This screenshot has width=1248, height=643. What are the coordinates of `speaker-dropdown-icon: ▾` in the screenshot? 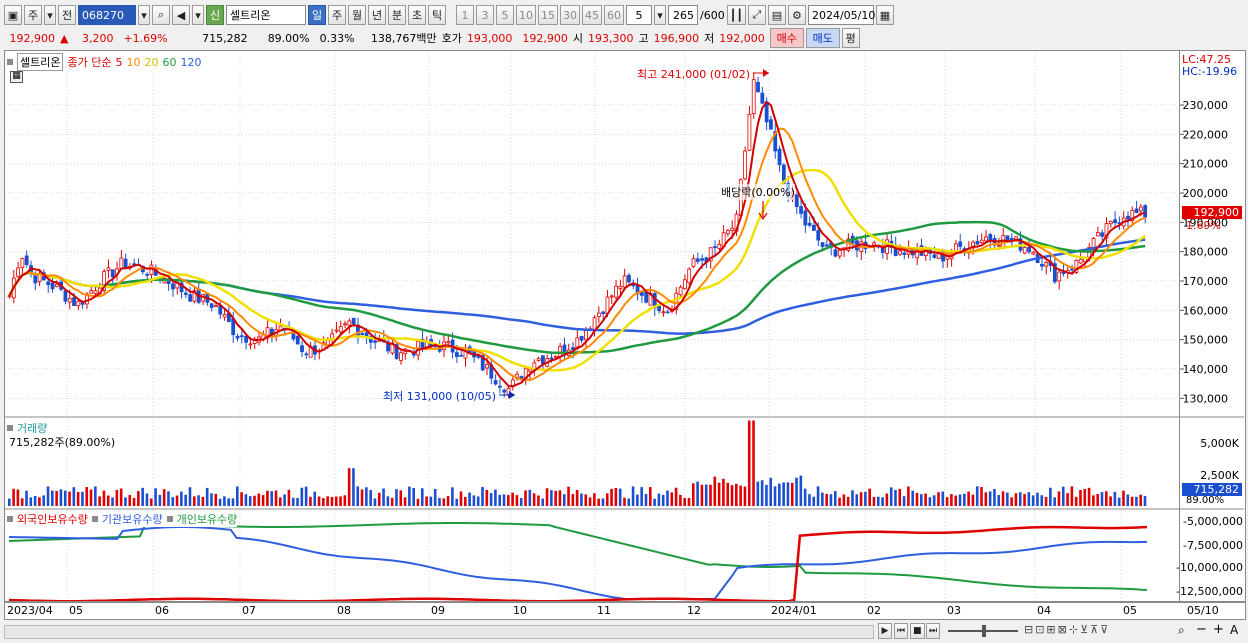 It's located at (198, 15).